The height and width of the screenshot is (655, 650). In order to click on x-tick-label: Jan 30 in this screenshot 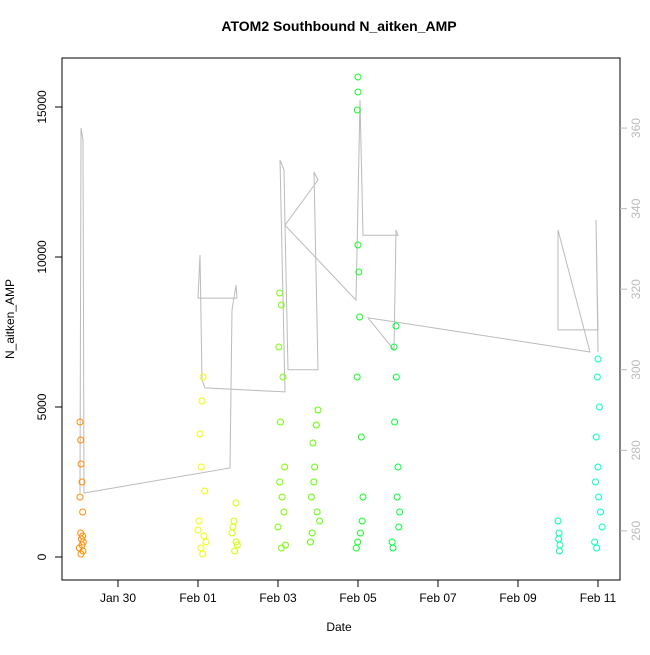, I will do `click(118, 598)`.